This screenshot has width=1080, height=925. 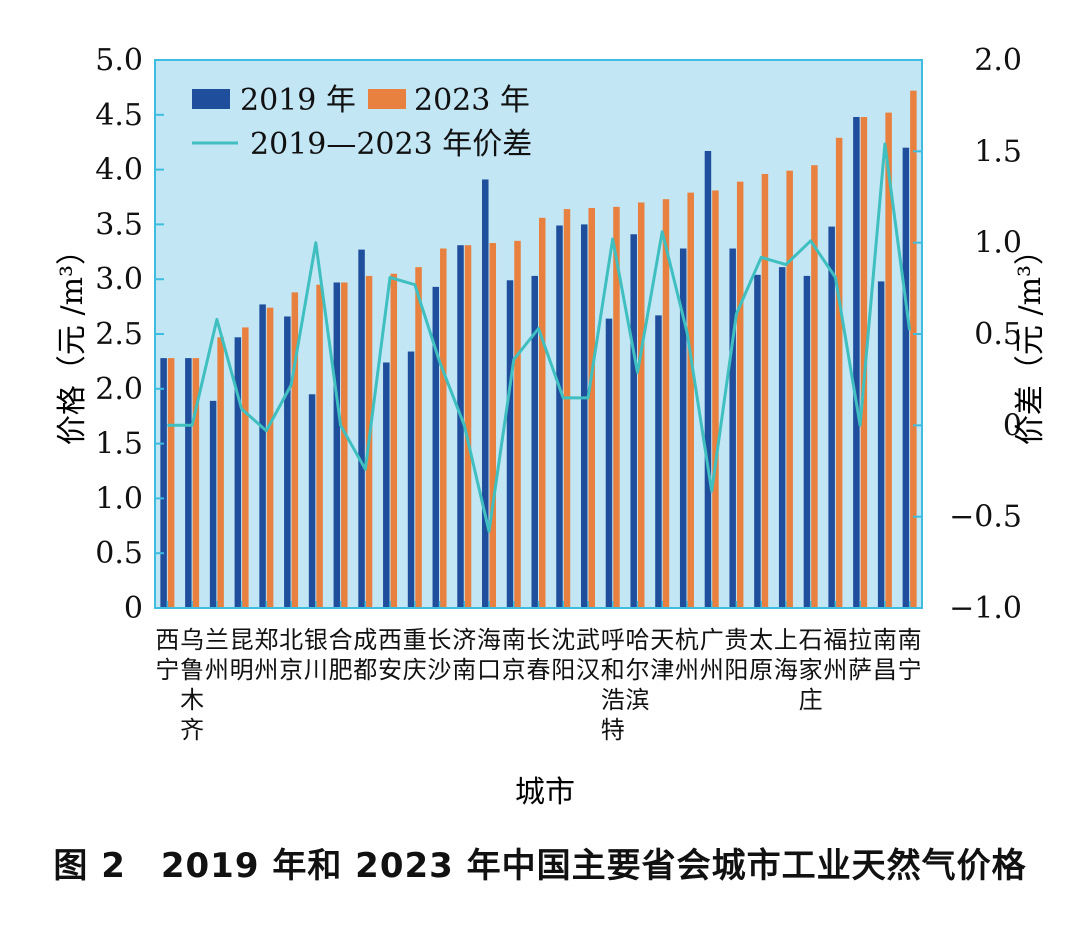 What do you see at coordinates (167, 655) in the screenshot?
I see `x-tick-label-0: 西宁` at bounding box center [167, 655].